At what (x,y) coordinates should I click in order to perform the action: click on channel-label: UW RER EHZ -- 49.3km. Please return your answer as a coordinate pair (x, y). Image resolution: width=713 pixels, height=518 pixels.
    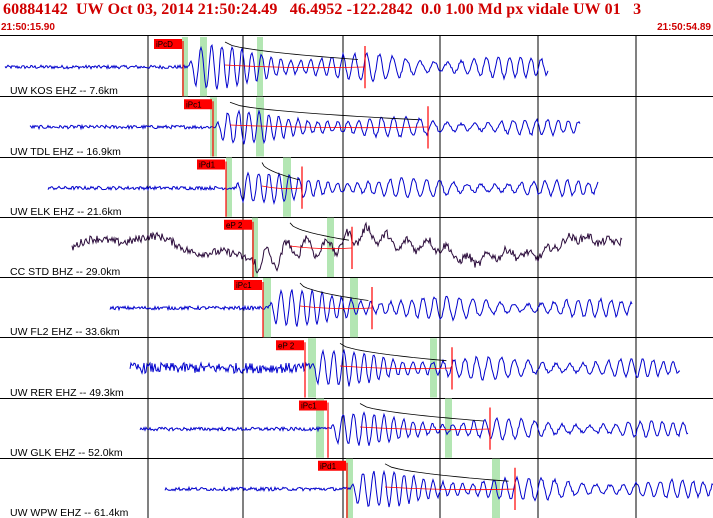
    Looking at the image, I should click on (67, 393).